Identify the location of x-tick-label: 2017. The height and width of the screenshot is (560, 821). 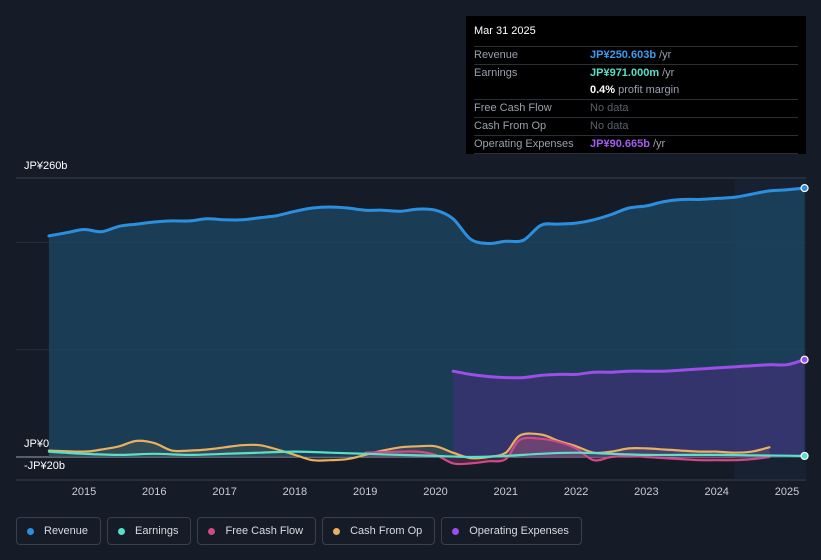
(224, 492).